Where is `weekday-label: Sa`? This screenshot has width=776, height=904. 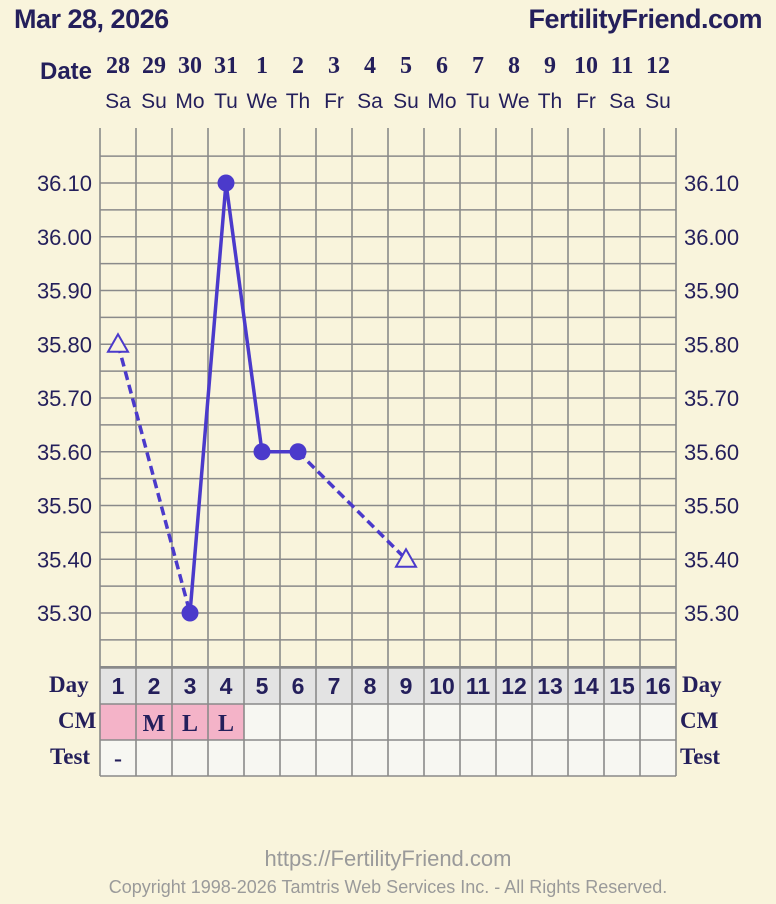 weekday-label: Sa is located at coordinates (118, 101).